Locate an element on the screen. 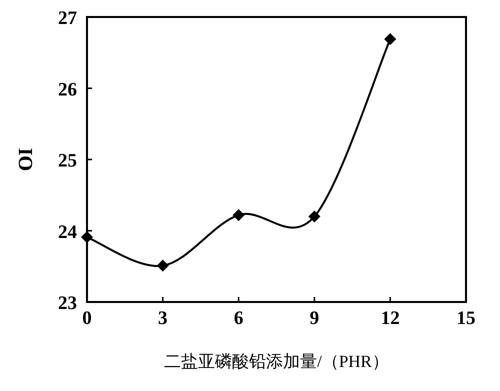 This screenshot has width=500, height=391. x-tick-label: 15 is located at coordinates (466, 318).